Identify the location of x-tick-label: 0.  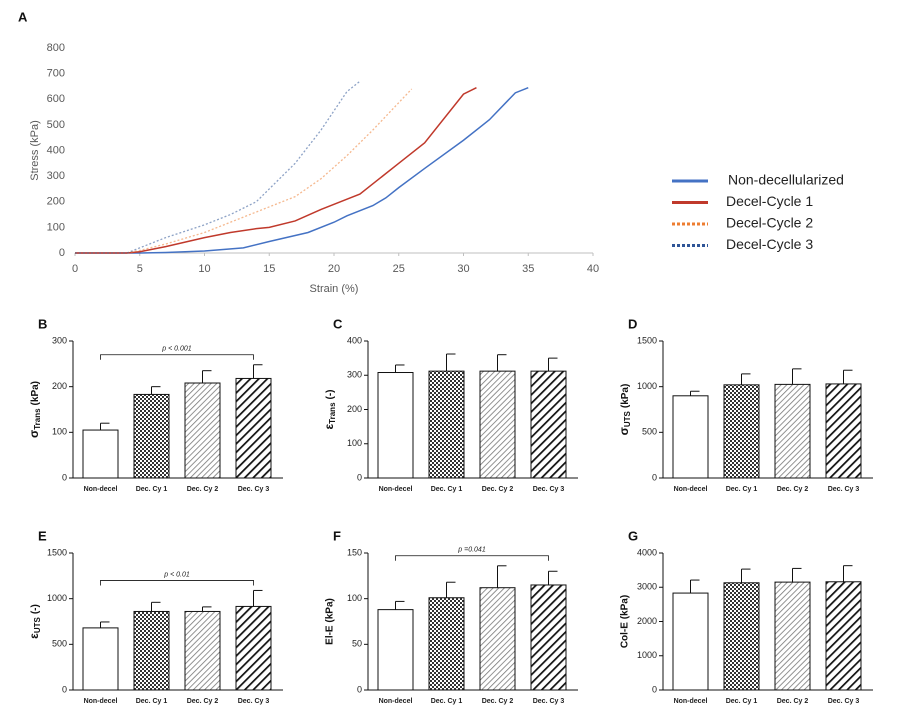
(75, 269).